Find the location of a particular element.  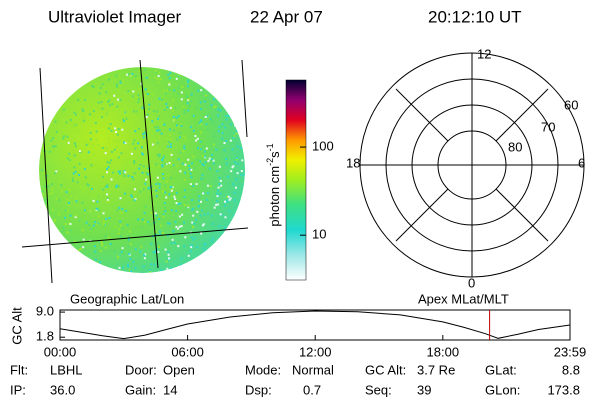

info-value: 39 is located at coordinates (424, 389).